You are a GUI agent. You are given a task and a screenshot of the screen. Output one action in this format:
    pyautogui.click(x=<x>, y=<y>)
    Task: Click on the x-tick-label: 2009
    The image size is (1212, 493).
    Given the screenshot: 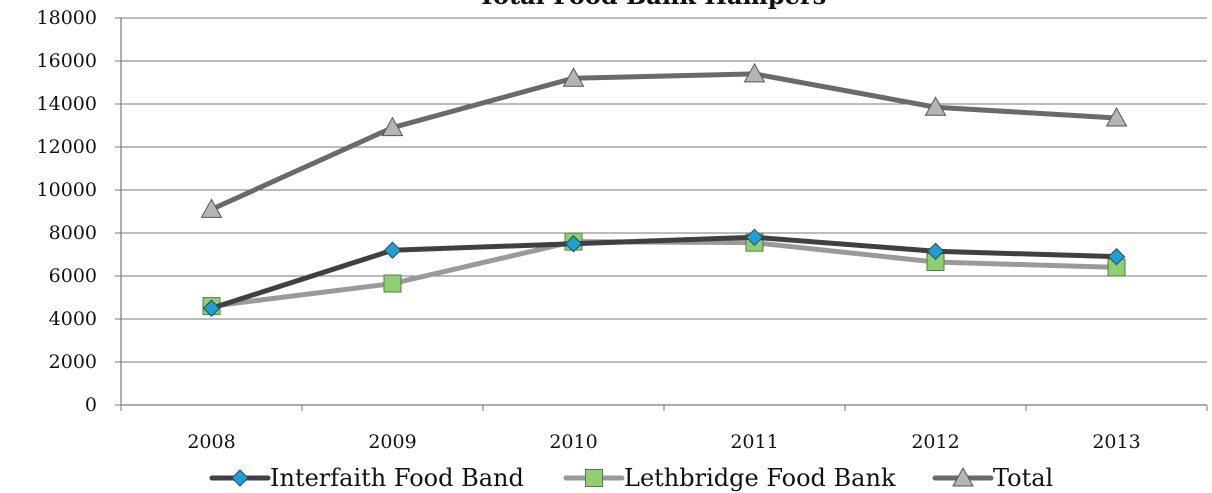 What is the action you would take?
    pyautogui.click(x=392, y=442)
    